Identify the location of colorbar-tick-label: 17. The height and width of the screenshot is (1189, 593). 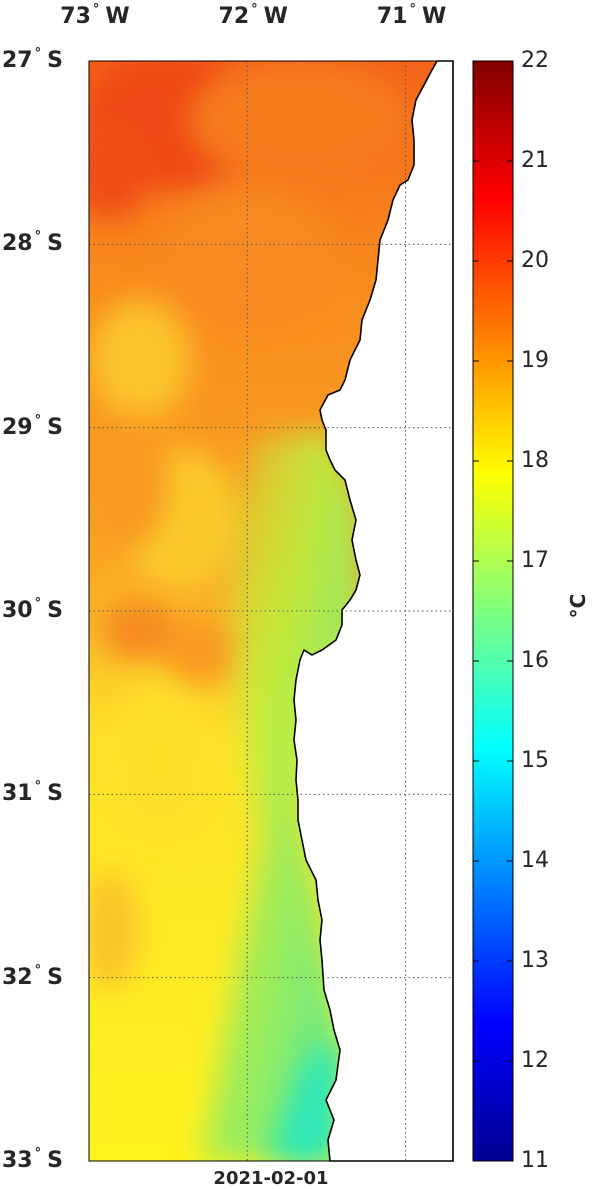
(535, 560).